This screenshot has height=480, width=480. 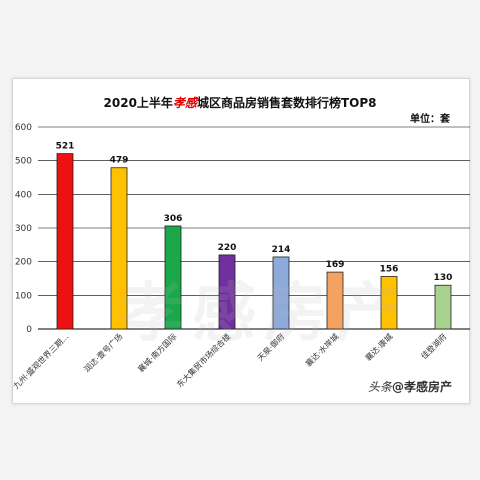 I want to click on category-label: 东大集贸市场综合楼, so click(x=203, y=360).